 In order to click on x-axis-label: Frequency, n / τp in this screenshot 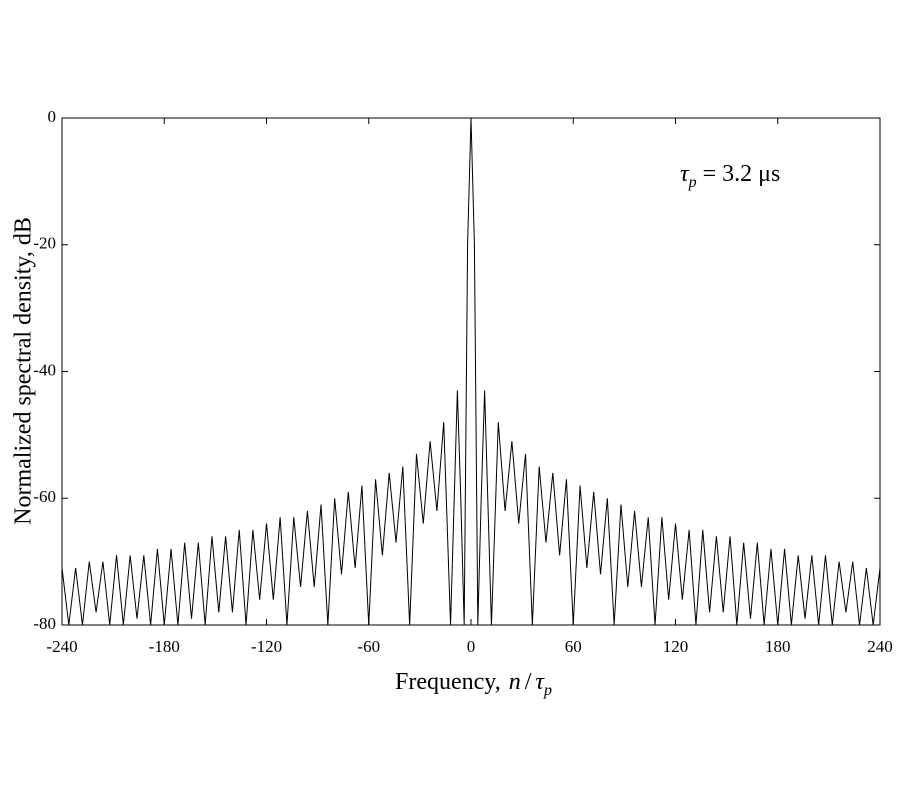, I will do `click(473, 684)`.